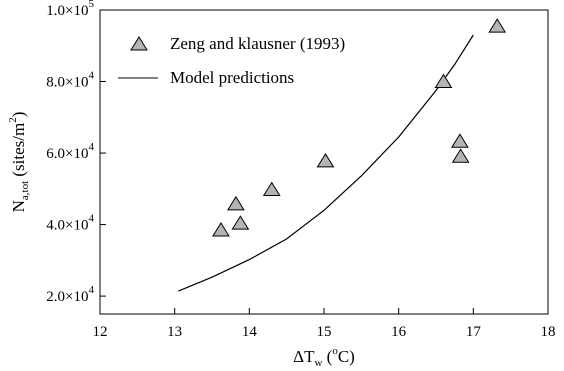  I want to click on x-tick-label: 15, so click(324, 332).